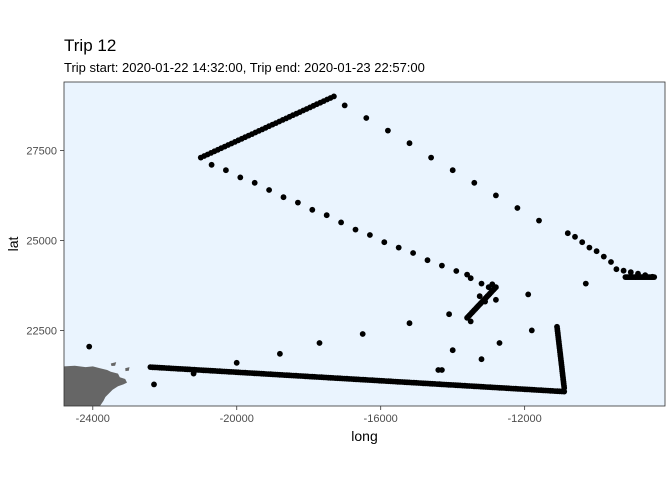  Describe the element at coordinates (90, 45) in the screenshot. I see `chart-title: Trip 12` at that location.